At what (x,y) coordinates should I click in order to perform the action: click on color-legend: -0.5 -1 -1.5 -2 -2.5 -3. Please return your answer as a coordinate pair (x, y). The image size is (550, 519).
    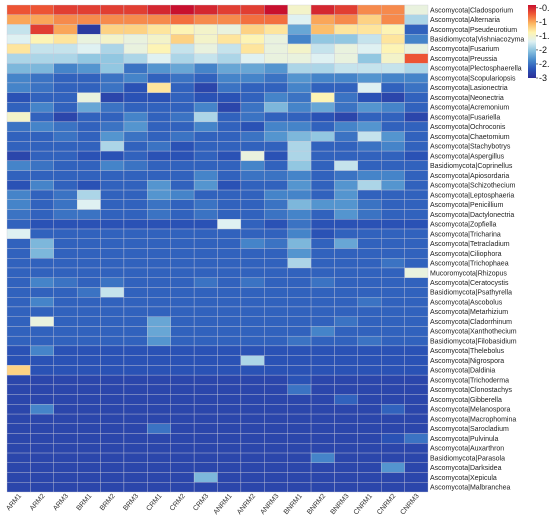
    Looking at the image, I should click on (539, 43).